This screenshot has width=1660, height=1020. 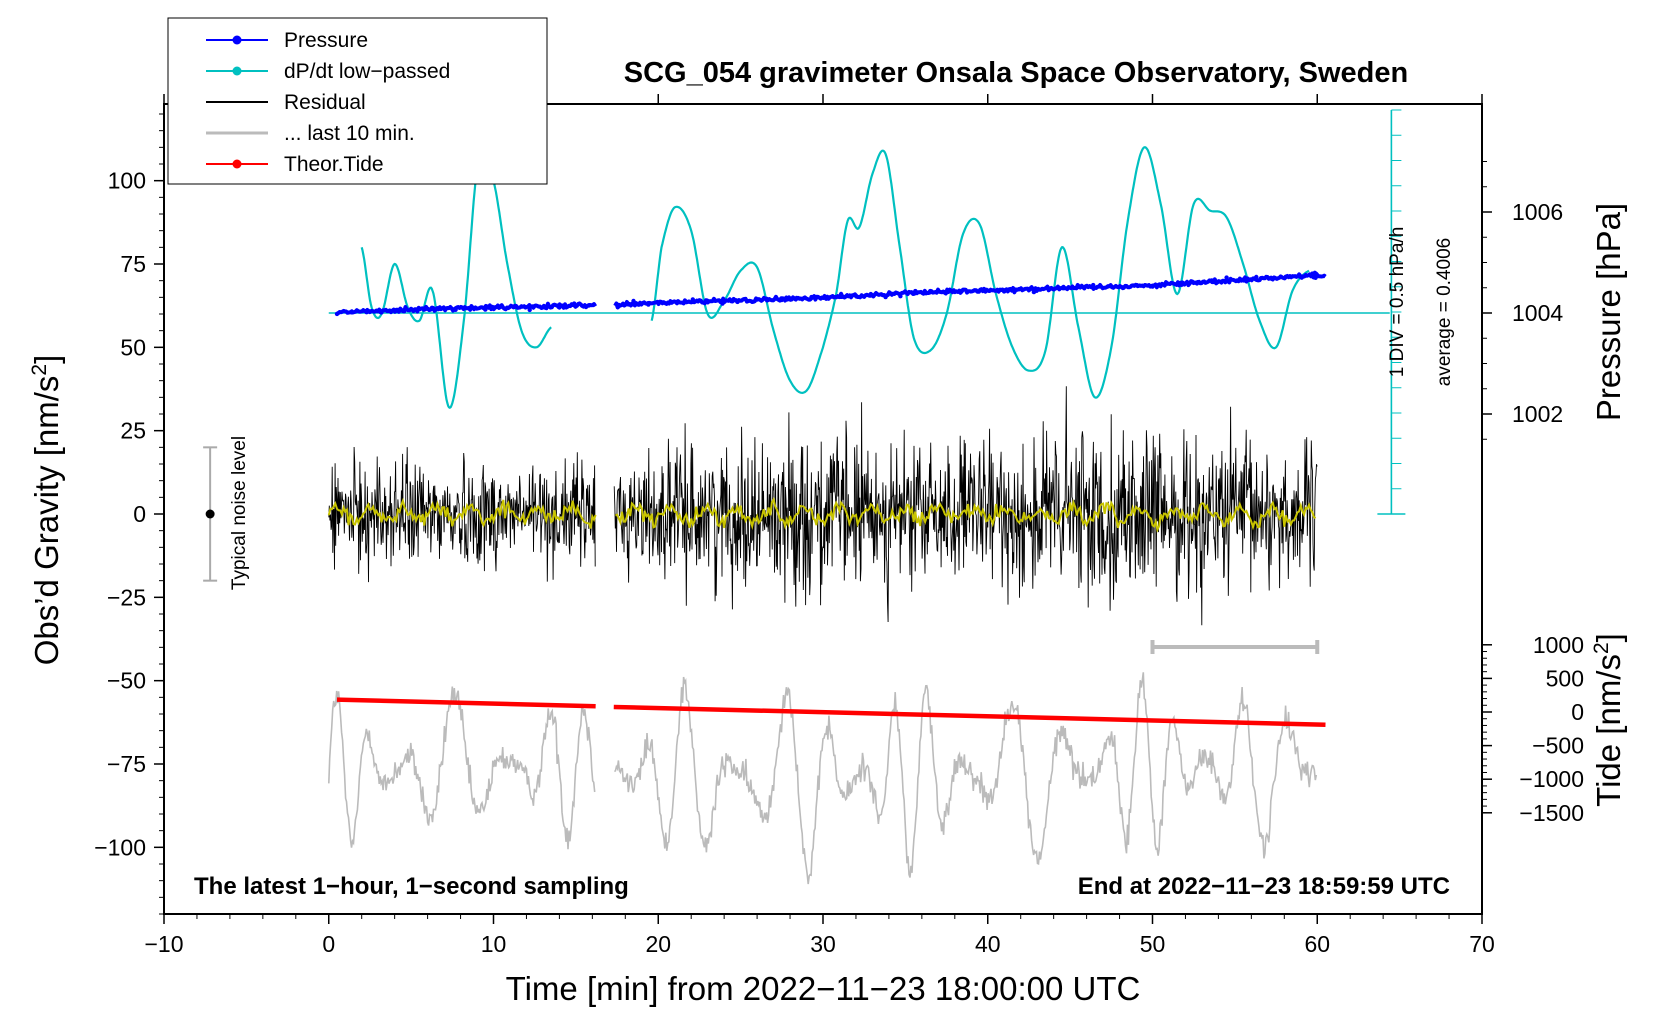 I want to click on y-tick-label: −25, so click(x=126, y=597).